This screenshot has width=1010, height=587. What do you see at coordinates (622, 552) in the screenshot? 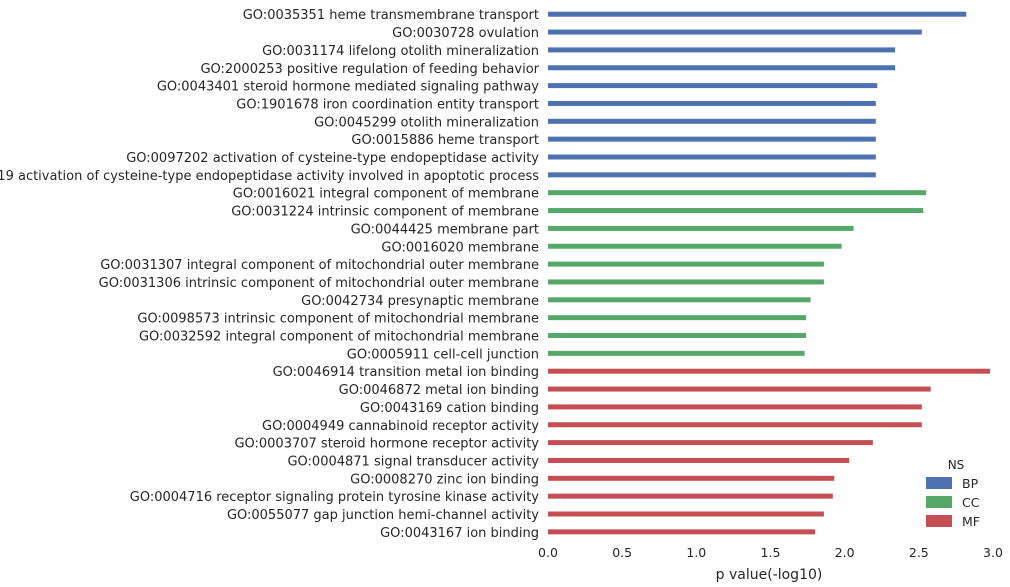
I see `x-tick-label: 0.5` at bounding box center [622, 552].